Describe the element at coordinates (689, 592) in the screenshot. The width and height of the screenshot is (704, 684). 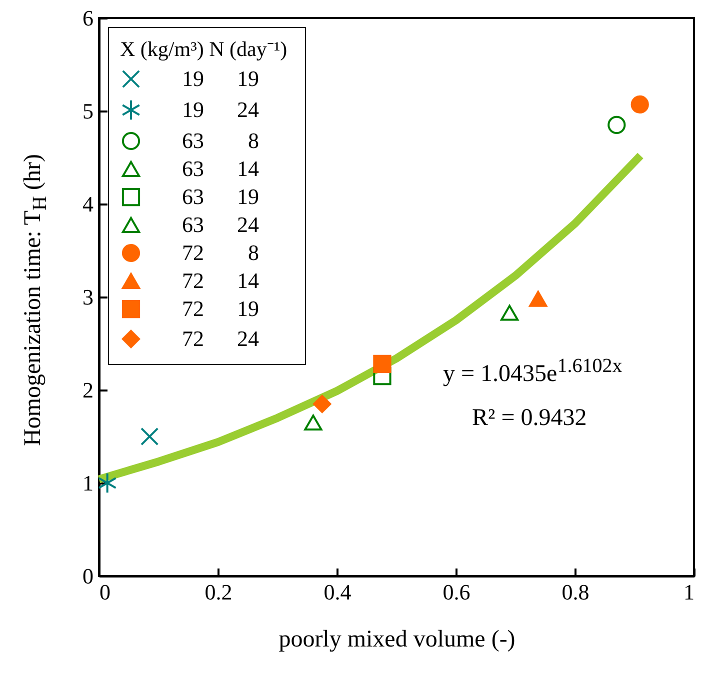
I see `x-tick-label: 1` at that location.